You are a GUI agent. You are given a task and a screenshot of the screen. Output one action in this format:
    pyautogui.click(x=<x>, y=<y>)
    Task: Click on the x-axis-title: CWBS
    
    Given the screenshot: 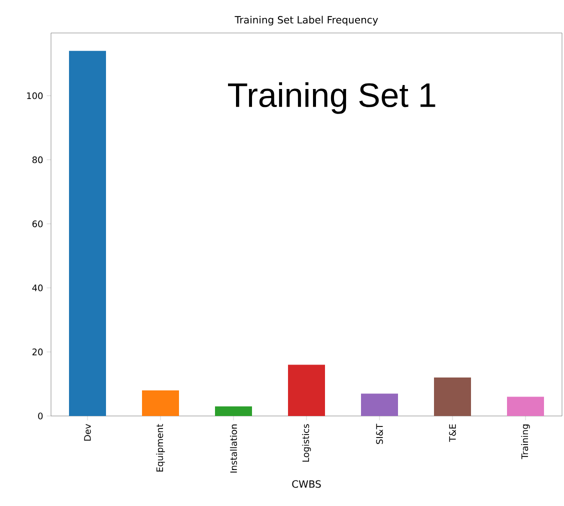 What is the action you would take?
    pyautogui.click(x=306, y=484)
    